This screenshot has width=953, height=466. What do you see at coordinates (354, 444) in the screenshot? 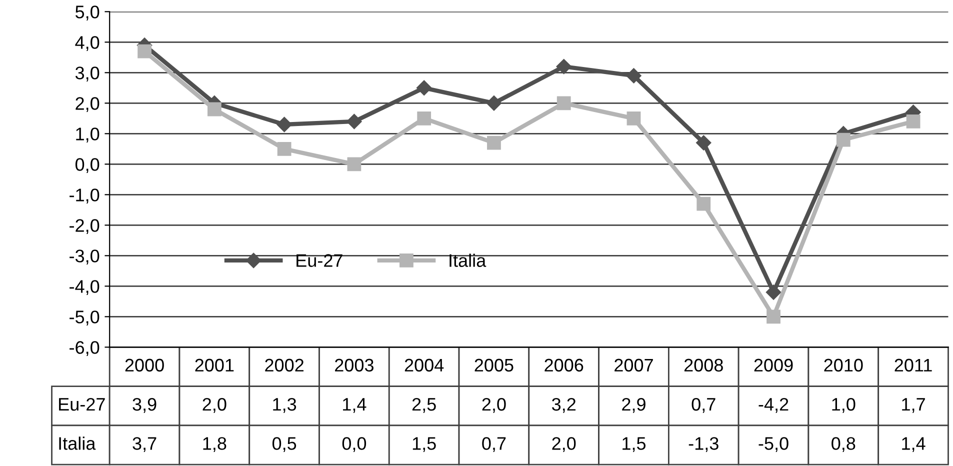
I see `data-label: 0,0` at bounding box center [354, 444].